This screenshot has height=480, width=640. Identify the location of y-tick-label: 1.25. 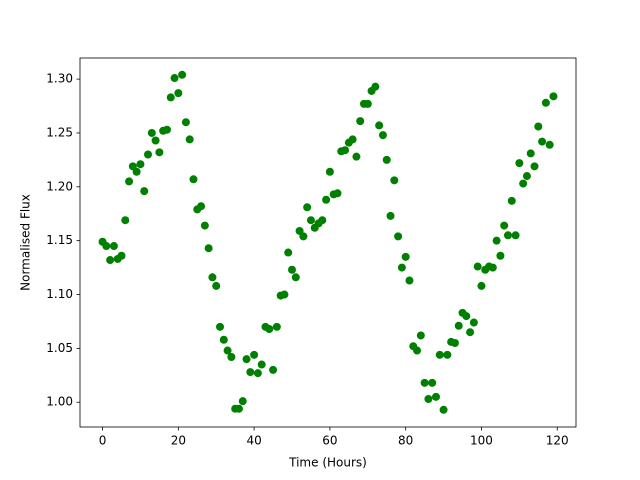
(59, 132).